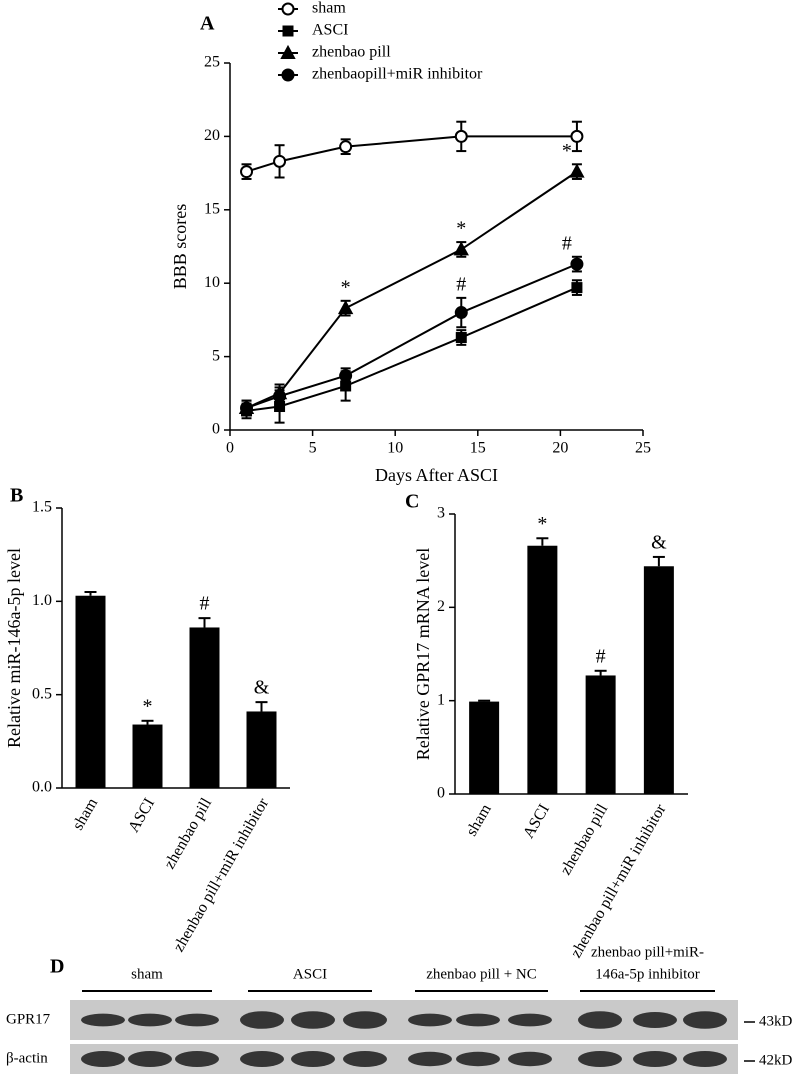  What do you see at coordinates (441, 793) in the screenshot?
I see `y-tick-label: 0` at bounding box center [441, 793].